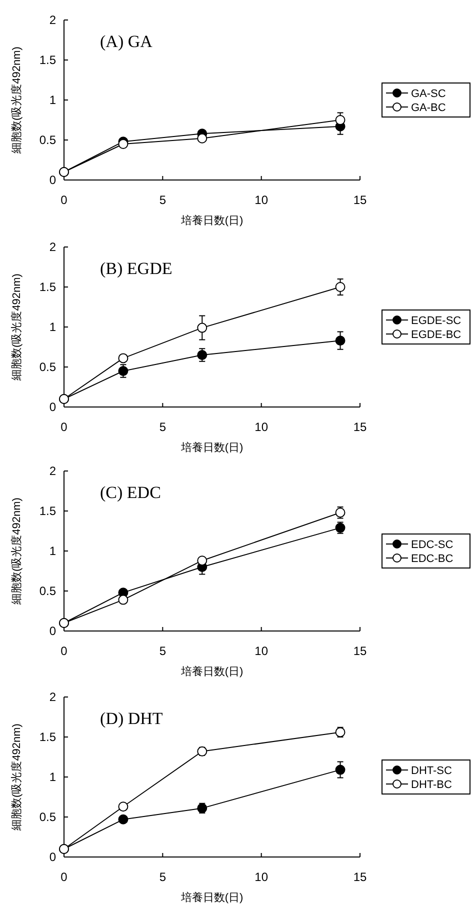 The image size is (472, 906). I want to click on legend-label: EGDE-SC, so click(436, 321).